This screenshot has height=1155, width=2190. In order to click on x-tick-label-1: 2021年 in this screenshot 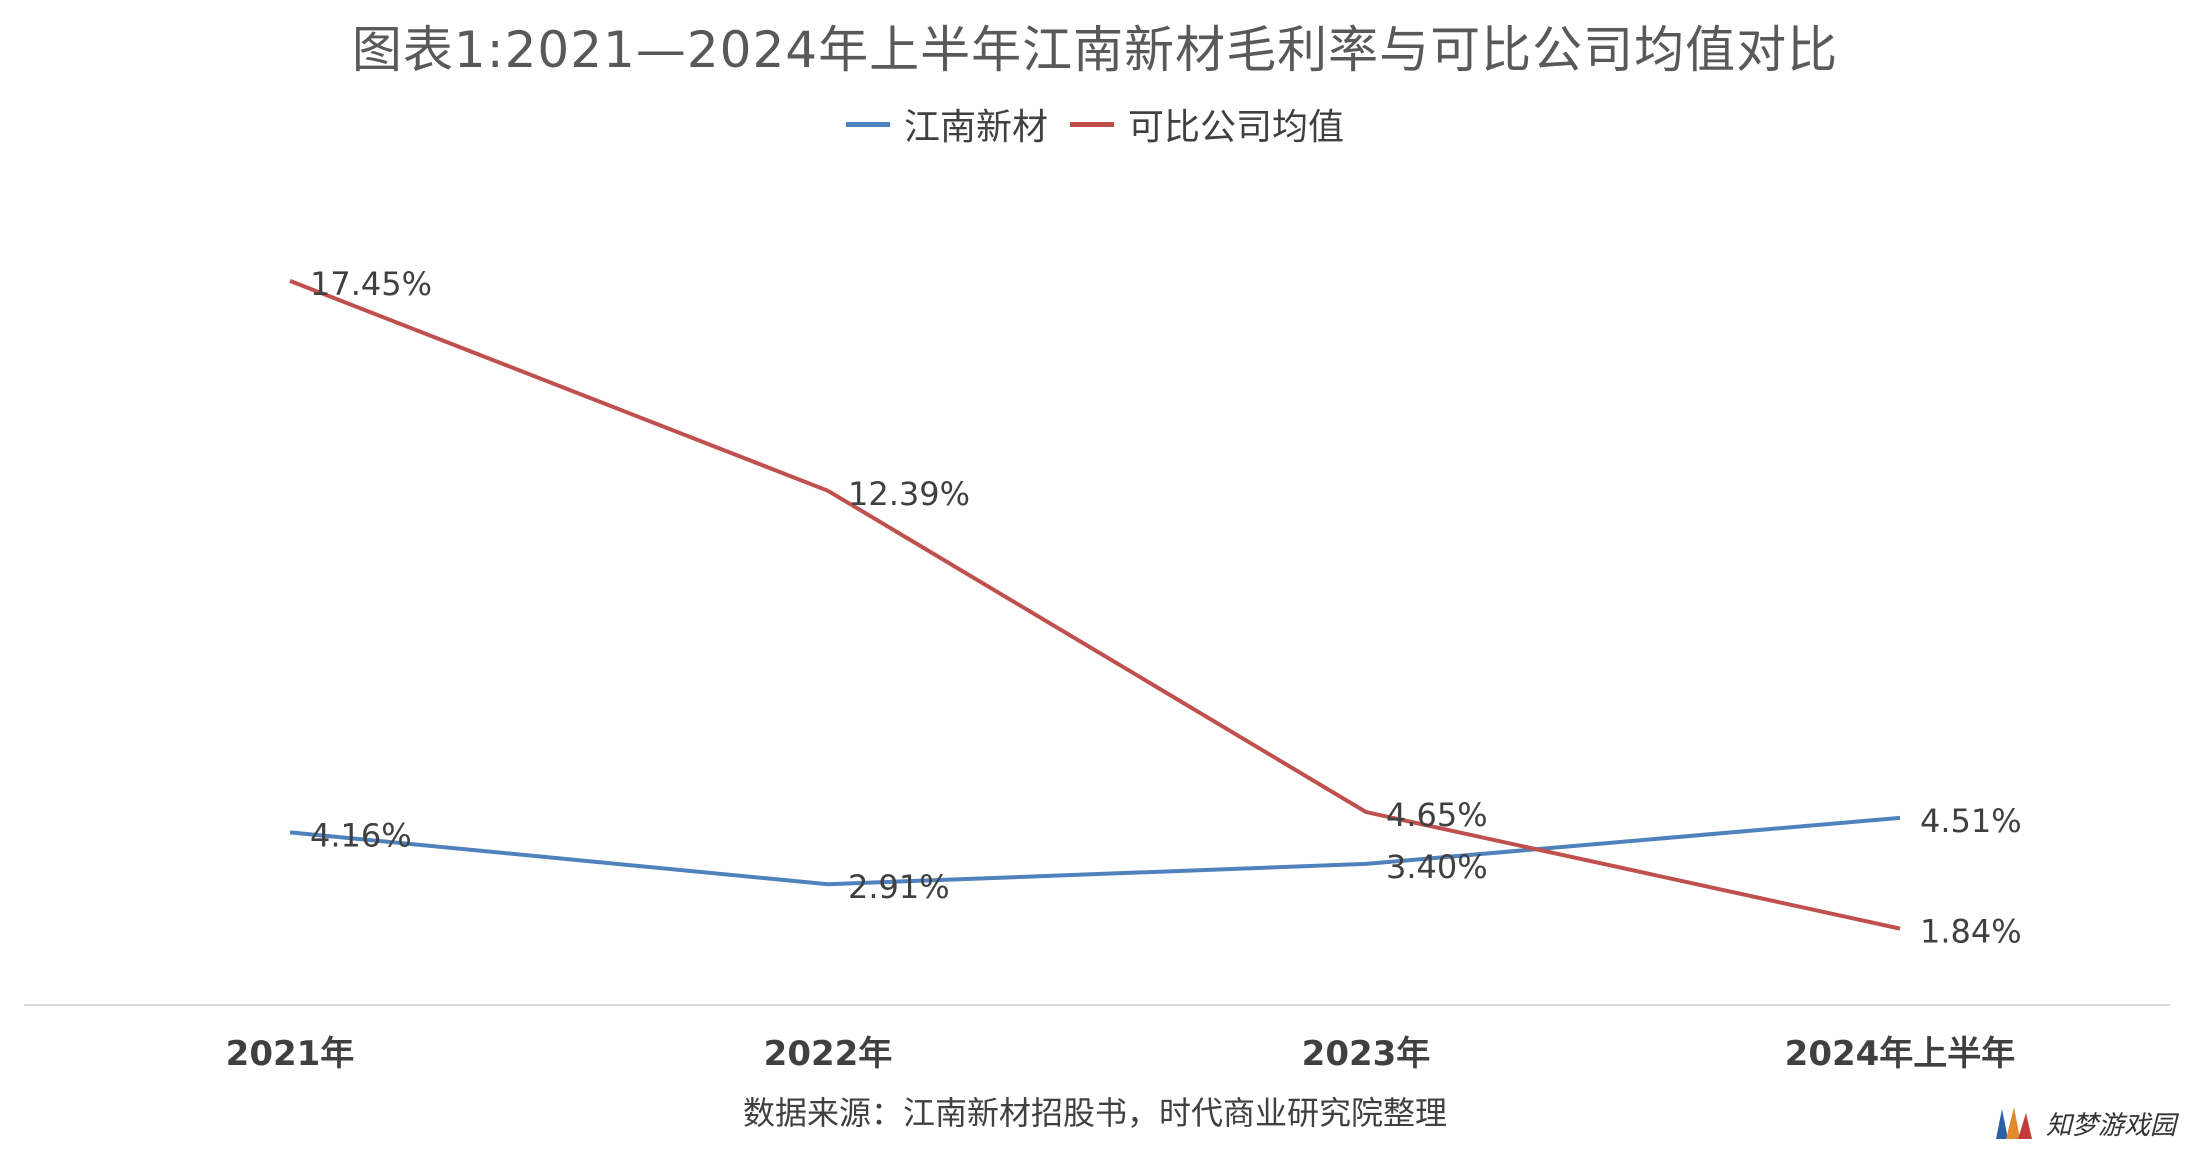, I will do `click(290, 1054)`.